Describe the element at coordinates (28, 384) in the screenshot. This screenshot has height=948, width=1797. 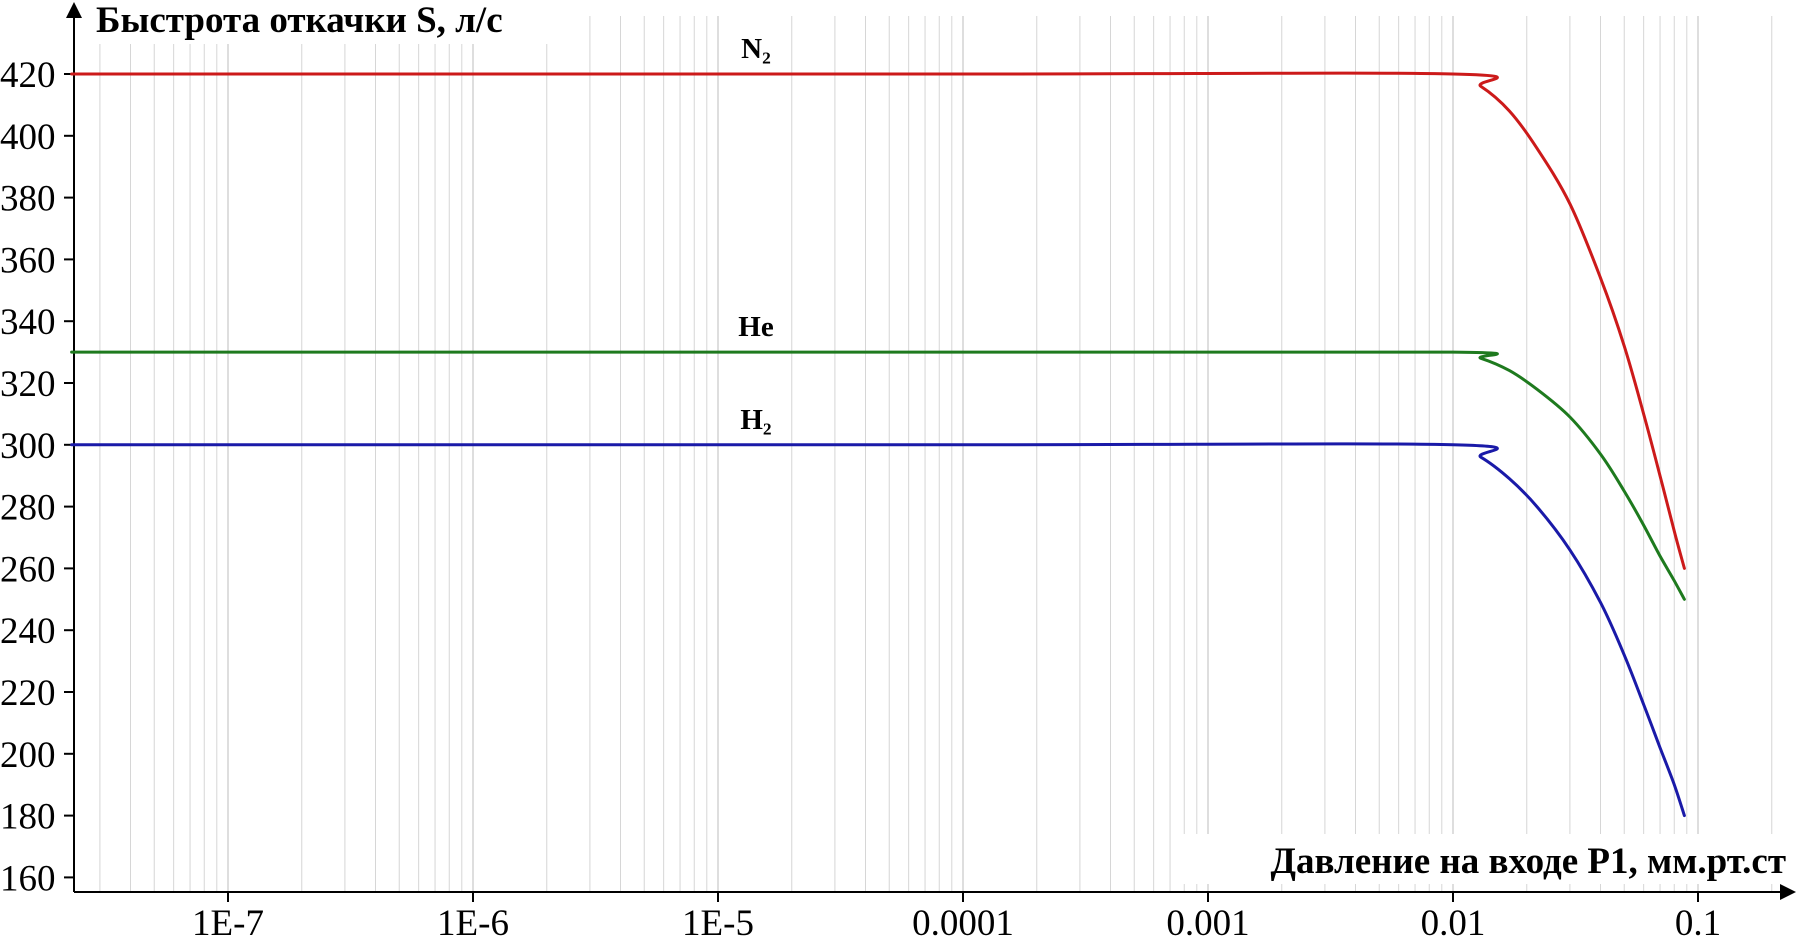
I see `y-tick-label: 320` at that location.